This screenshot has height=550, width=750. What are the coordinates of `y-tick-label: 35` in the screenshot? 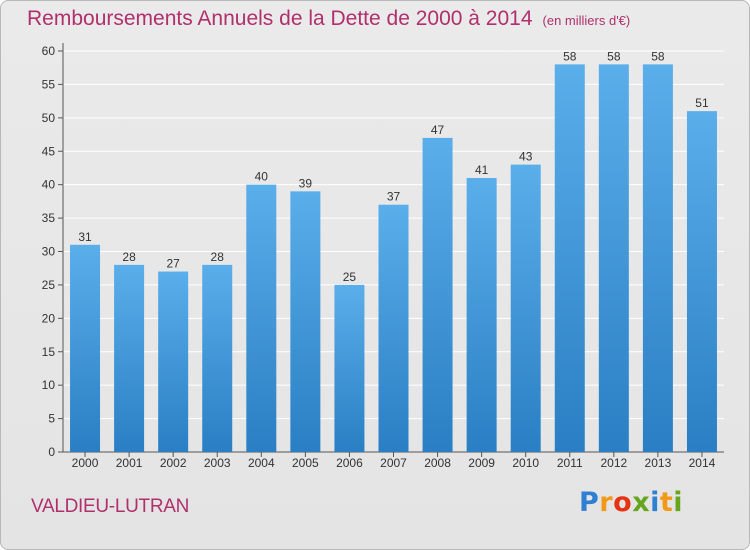 It's located at (49, 218).